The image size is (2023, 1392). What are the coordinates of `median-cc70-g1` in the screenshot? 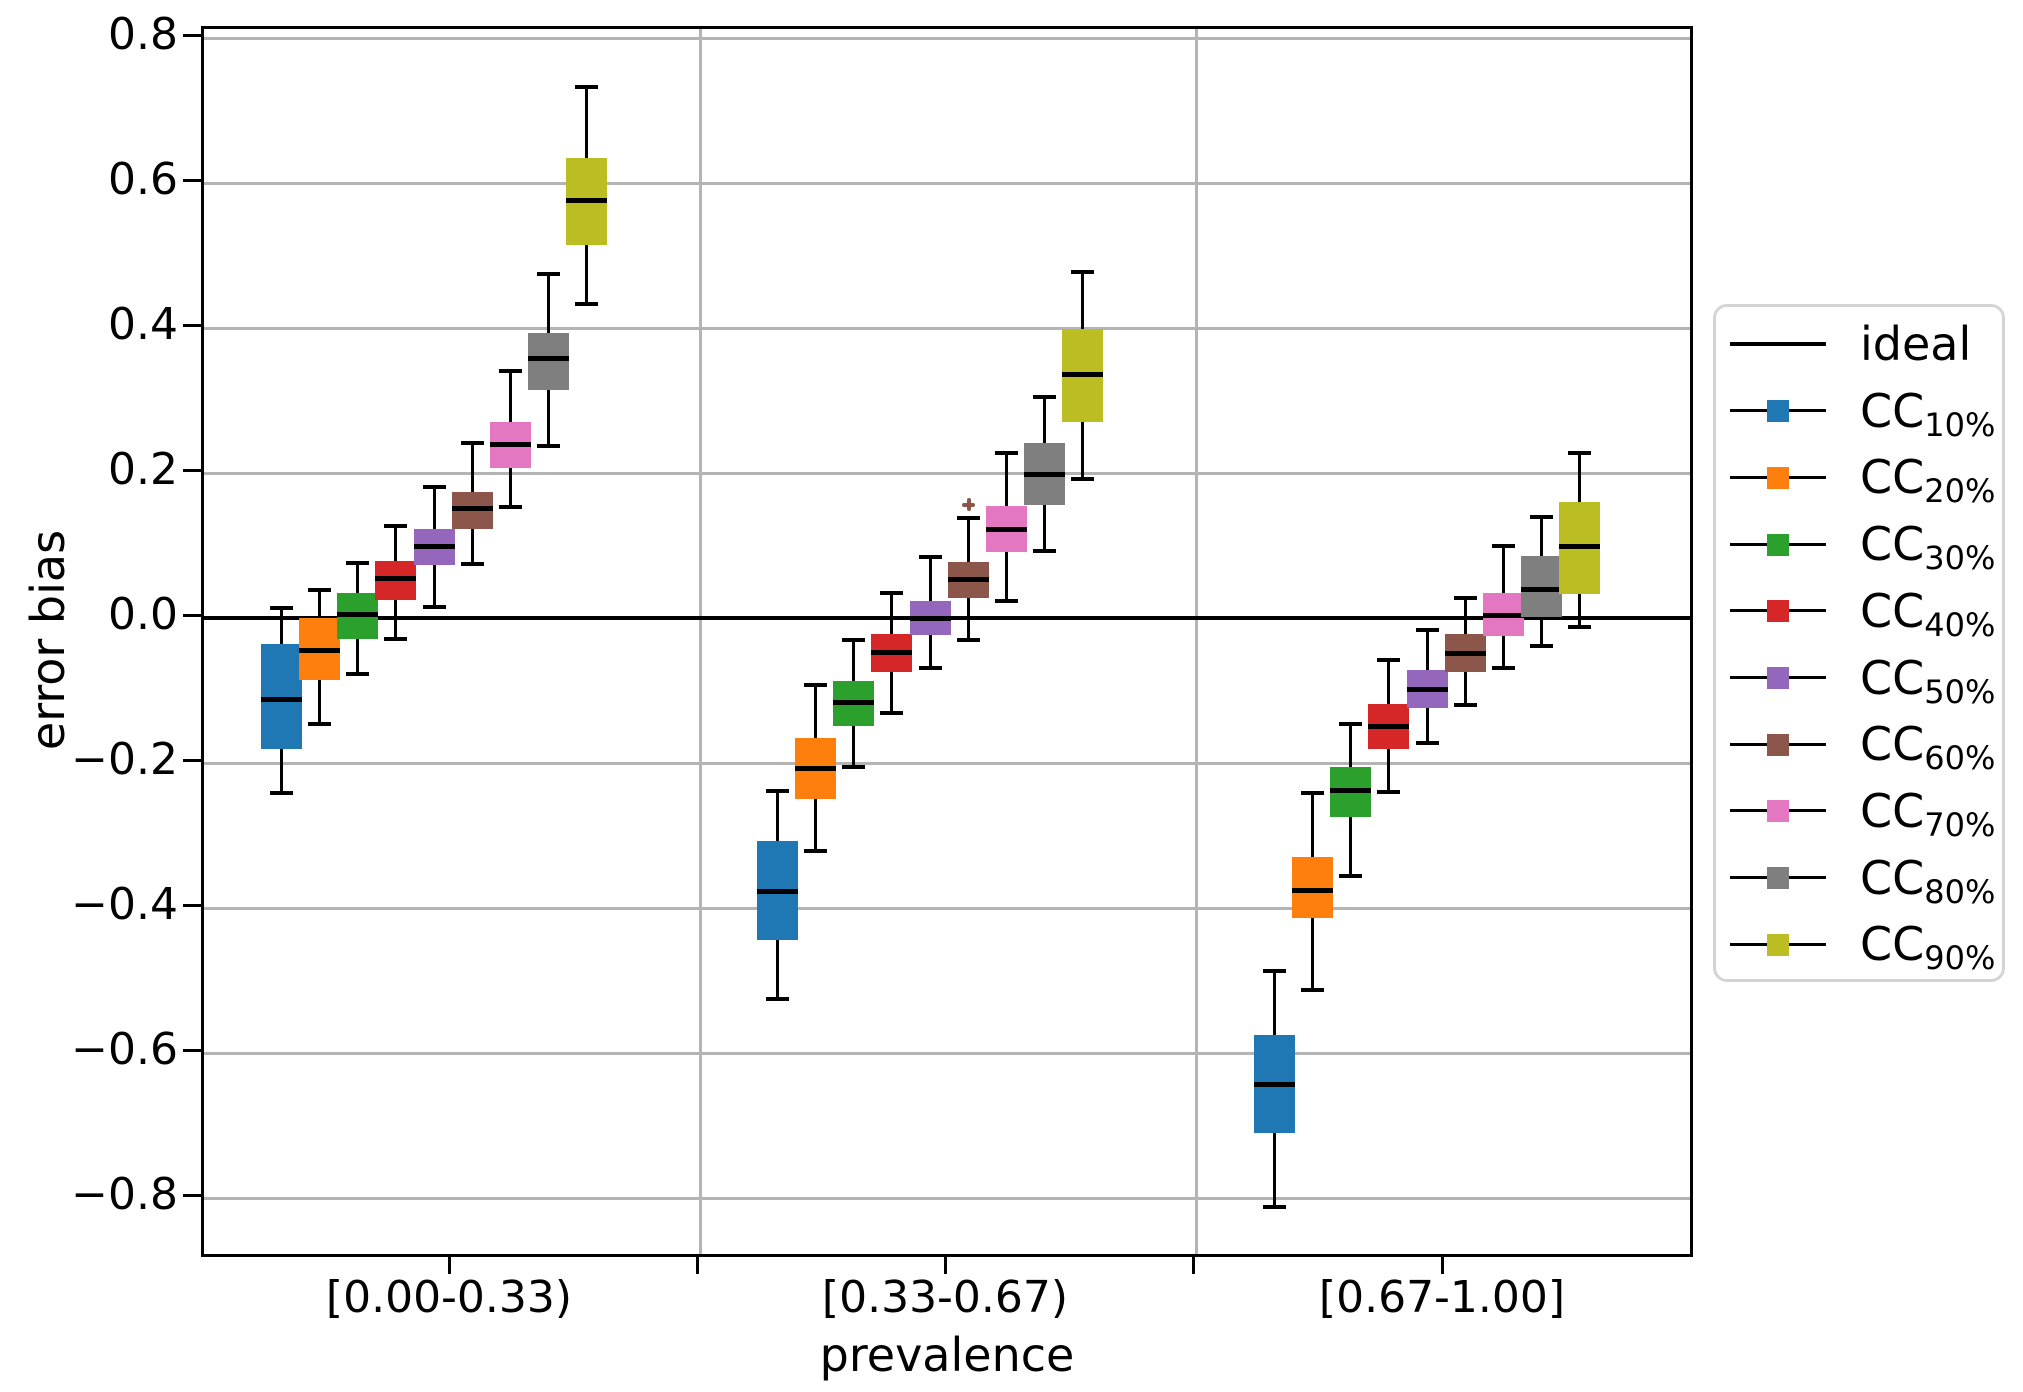 It's located at (510, 445).